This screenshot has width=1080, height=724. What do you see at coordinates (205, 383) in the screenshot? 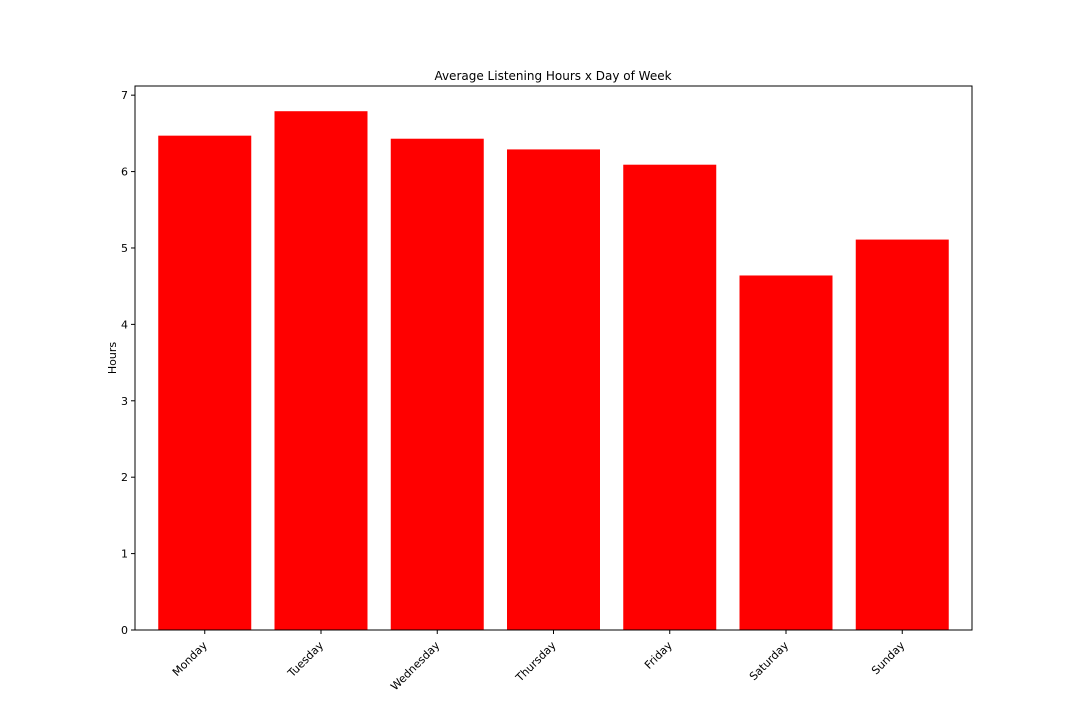
I see `bar-monday` at bounding box center [205, 383].